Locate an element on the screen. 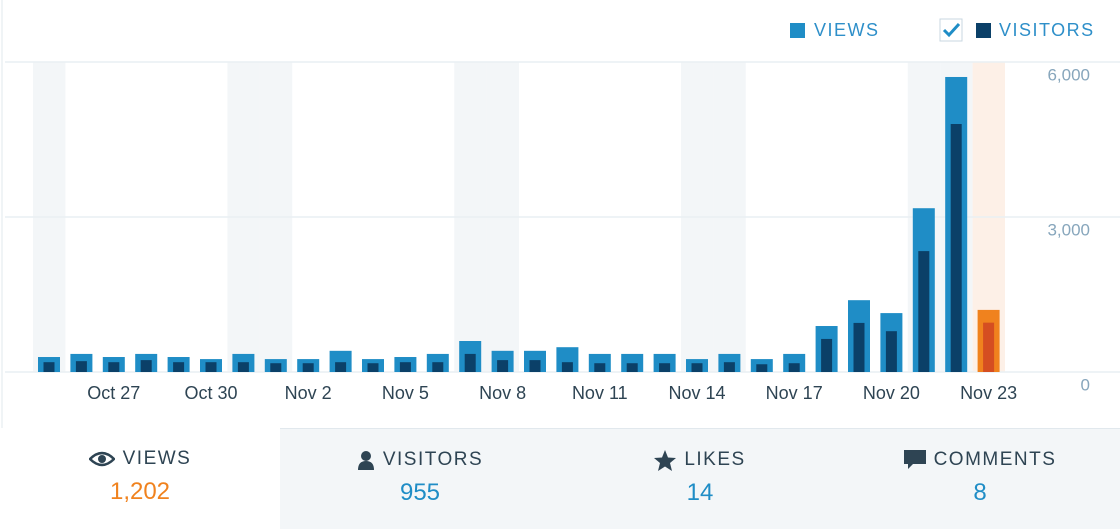  stat-value: 955 is located at coordinates (420, 492).